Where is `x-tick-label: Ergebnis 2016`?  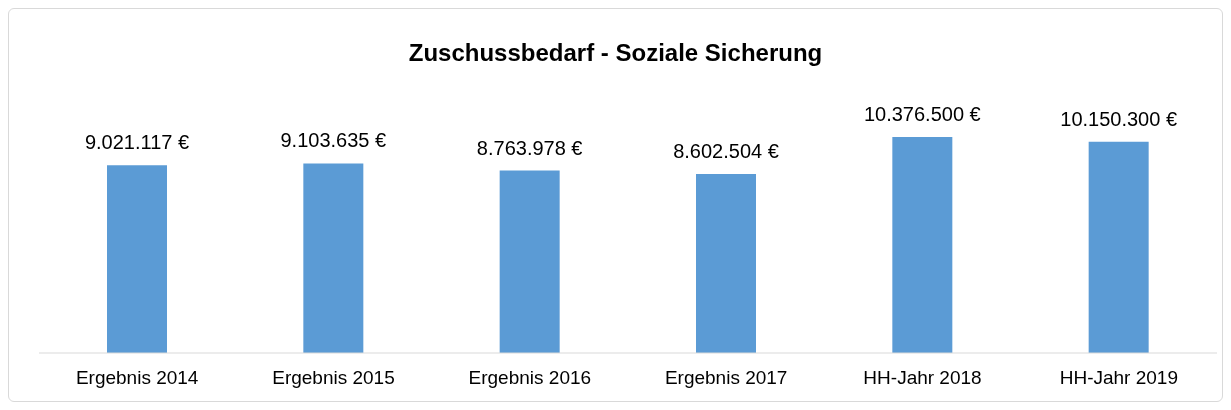
x-tick-label: Ergebnis 2016 is located at coordinates (530, 378).